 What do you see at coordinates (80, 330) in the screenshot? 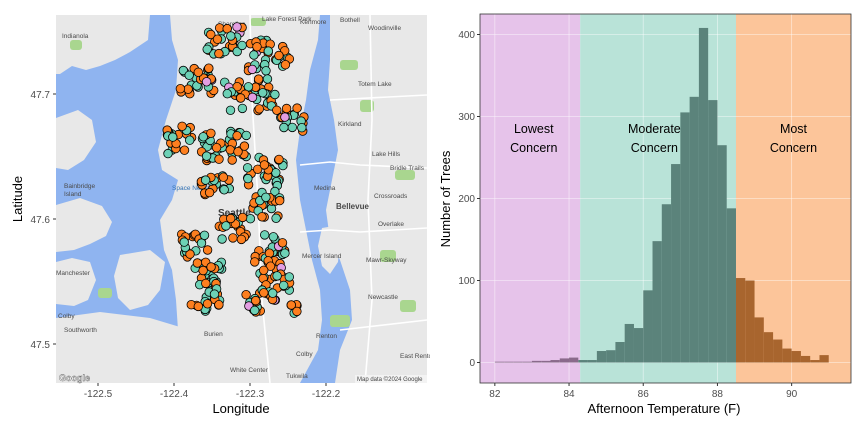
I see `map-label-southworth: Southworth` at bounding box center [80, 330].